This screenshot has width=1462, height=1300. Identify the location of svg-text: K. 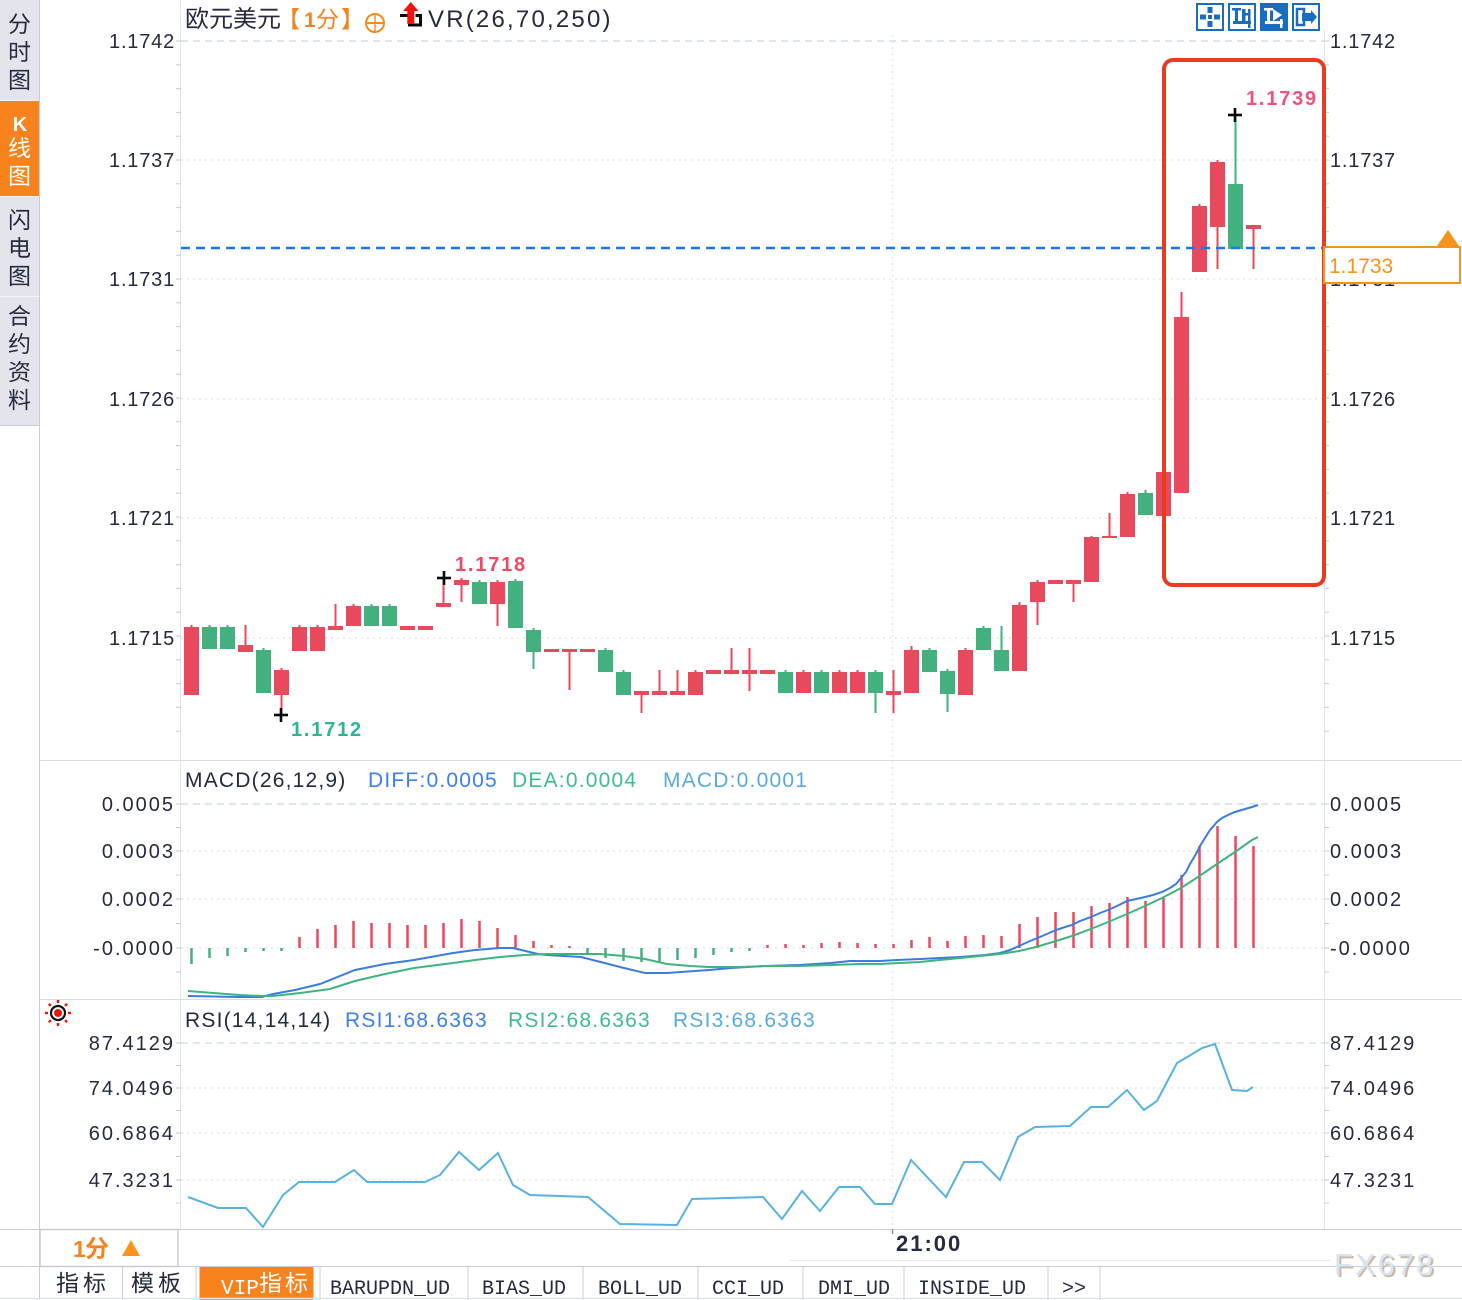
(20, 125).